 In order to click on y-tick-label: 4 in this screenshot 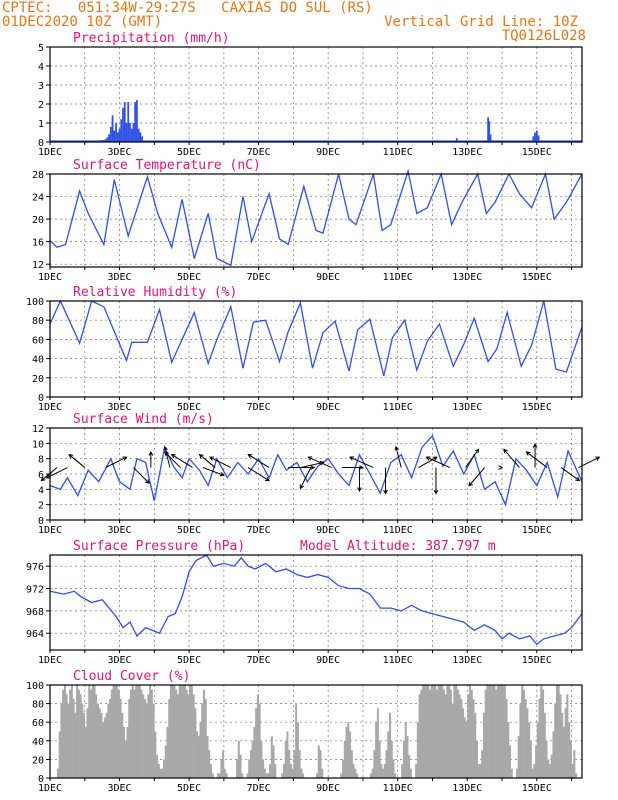, I will do `click(41, 490)`.